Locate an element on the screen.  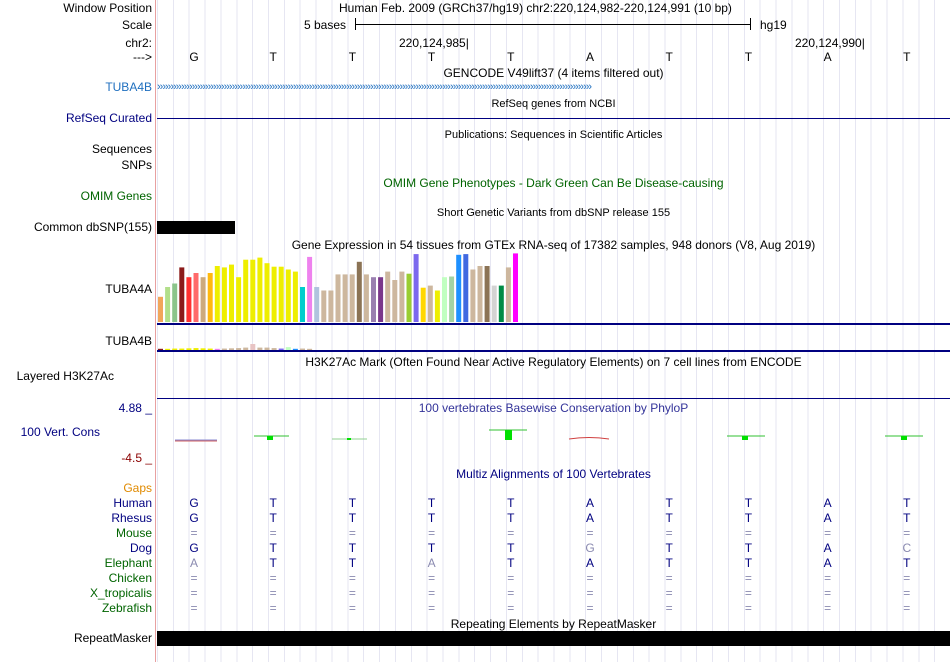
alignment-base: A is located at coordinates (827, 518).